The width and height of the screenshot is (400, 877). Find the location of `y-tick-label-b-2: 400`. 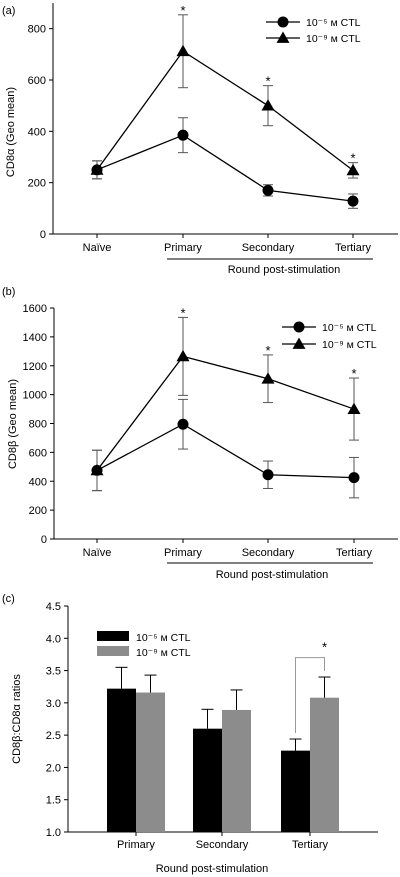

y-tick-label-b-2: 400 is located at coordinates (38, 482).